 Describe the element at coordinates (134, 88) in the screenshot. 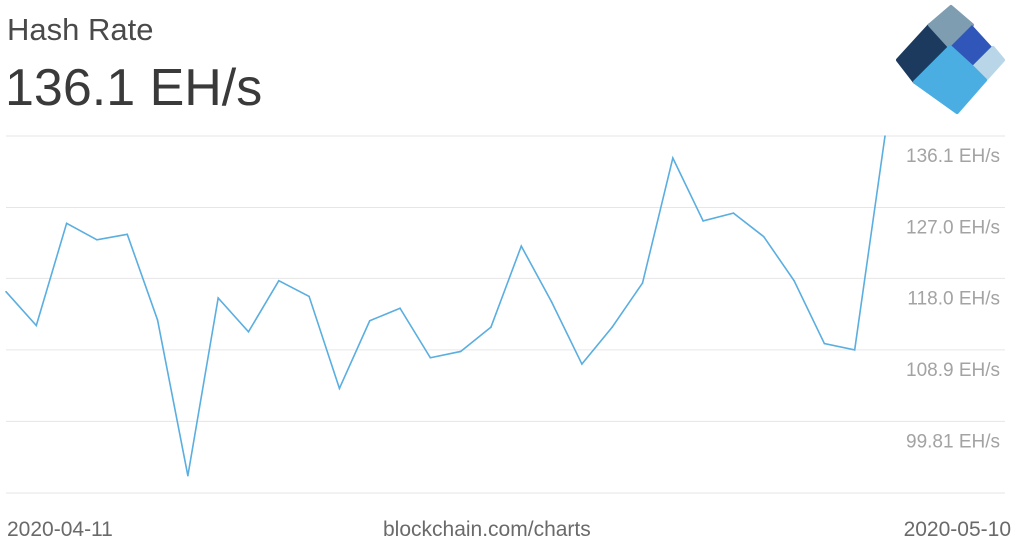

I see `current-value: 136.1 EH/s` at that location.